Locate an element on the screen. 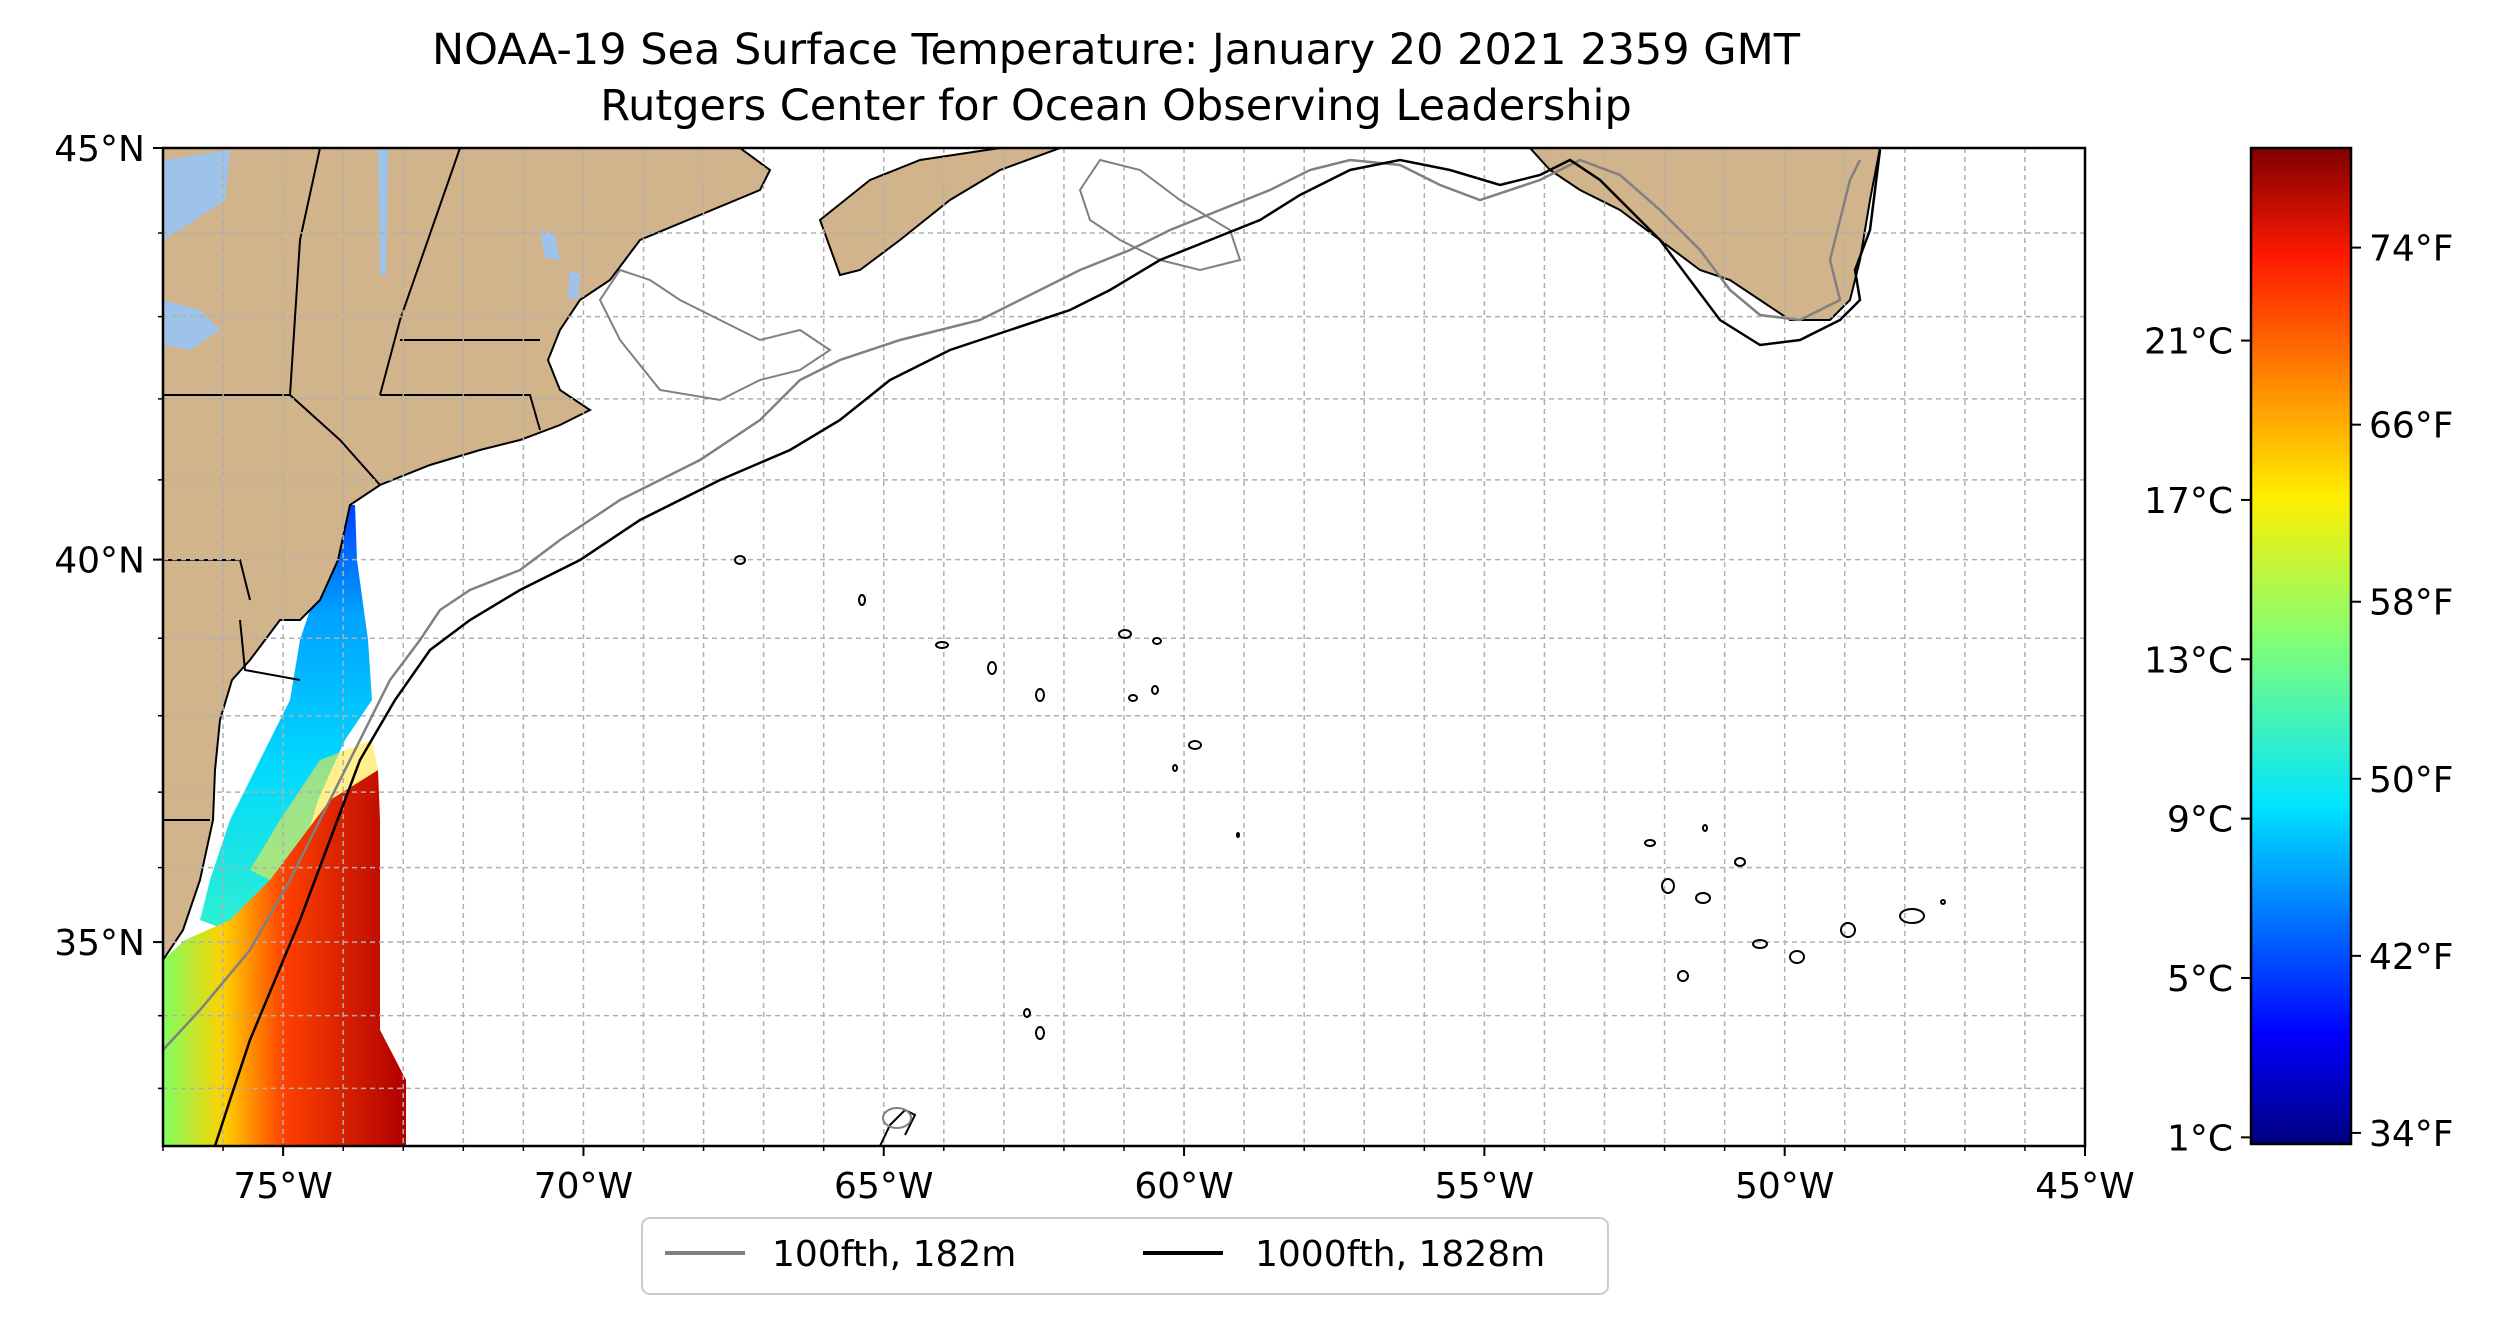  land-newfoundland is located at coordinates (1705, 234).